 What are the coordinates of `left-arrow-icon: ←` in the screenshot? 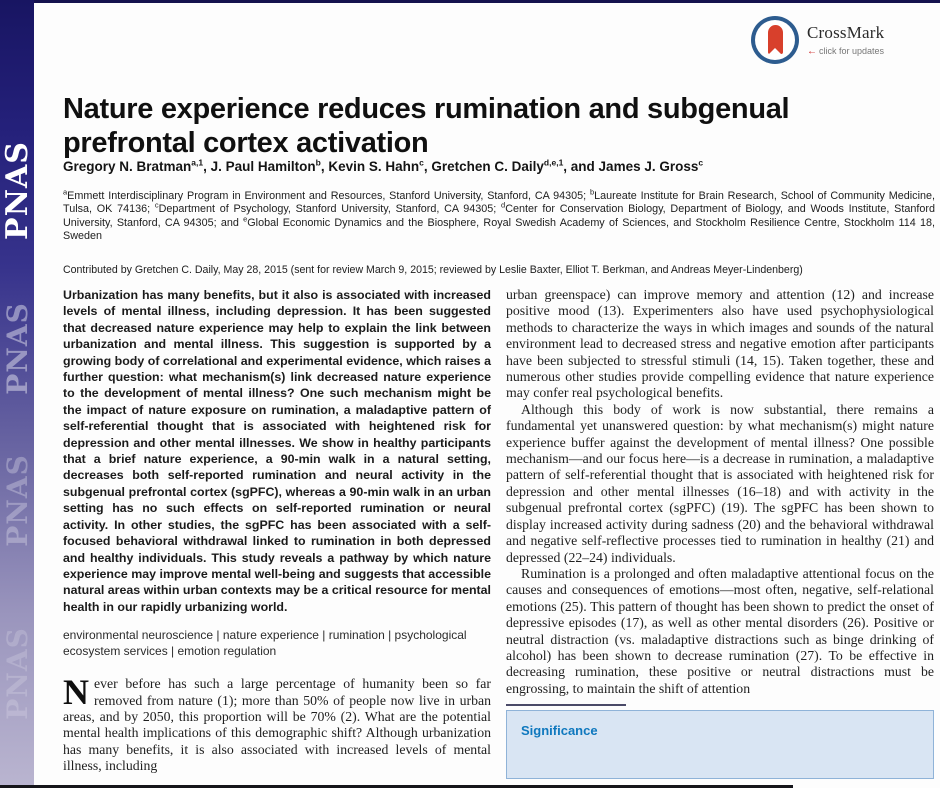 It's located at (812, 51).